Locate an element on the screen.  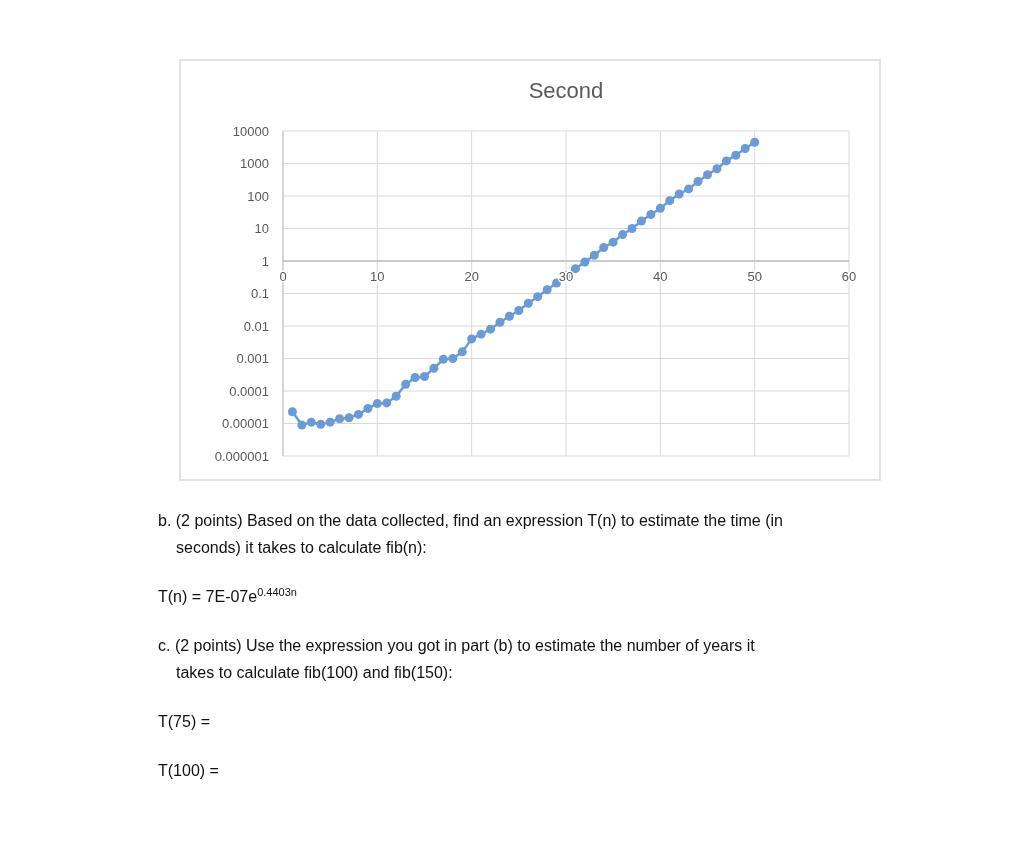
text: T(n) = 7E-07e$^{0.4403n}$ is located at coordinates (227, 595).